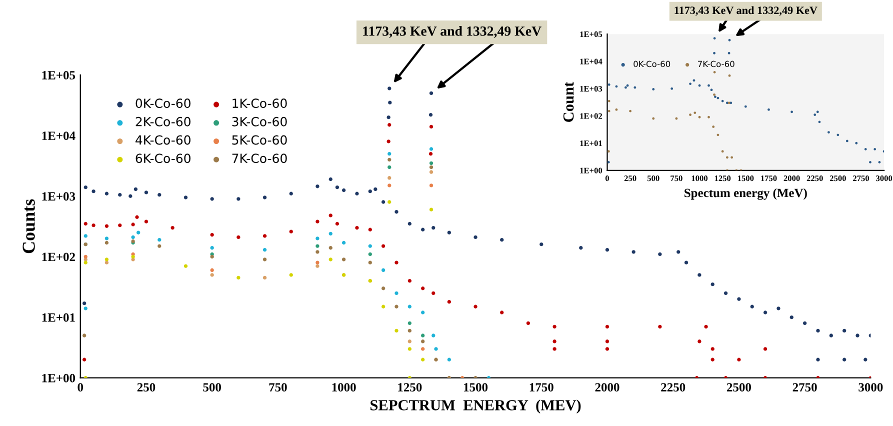  What do you see at coordinates (475, 407) in the screenshot?
I see `x-axis-title: SEPCTRUM ENERGY (MEV)` at bounding box center [475, 407].